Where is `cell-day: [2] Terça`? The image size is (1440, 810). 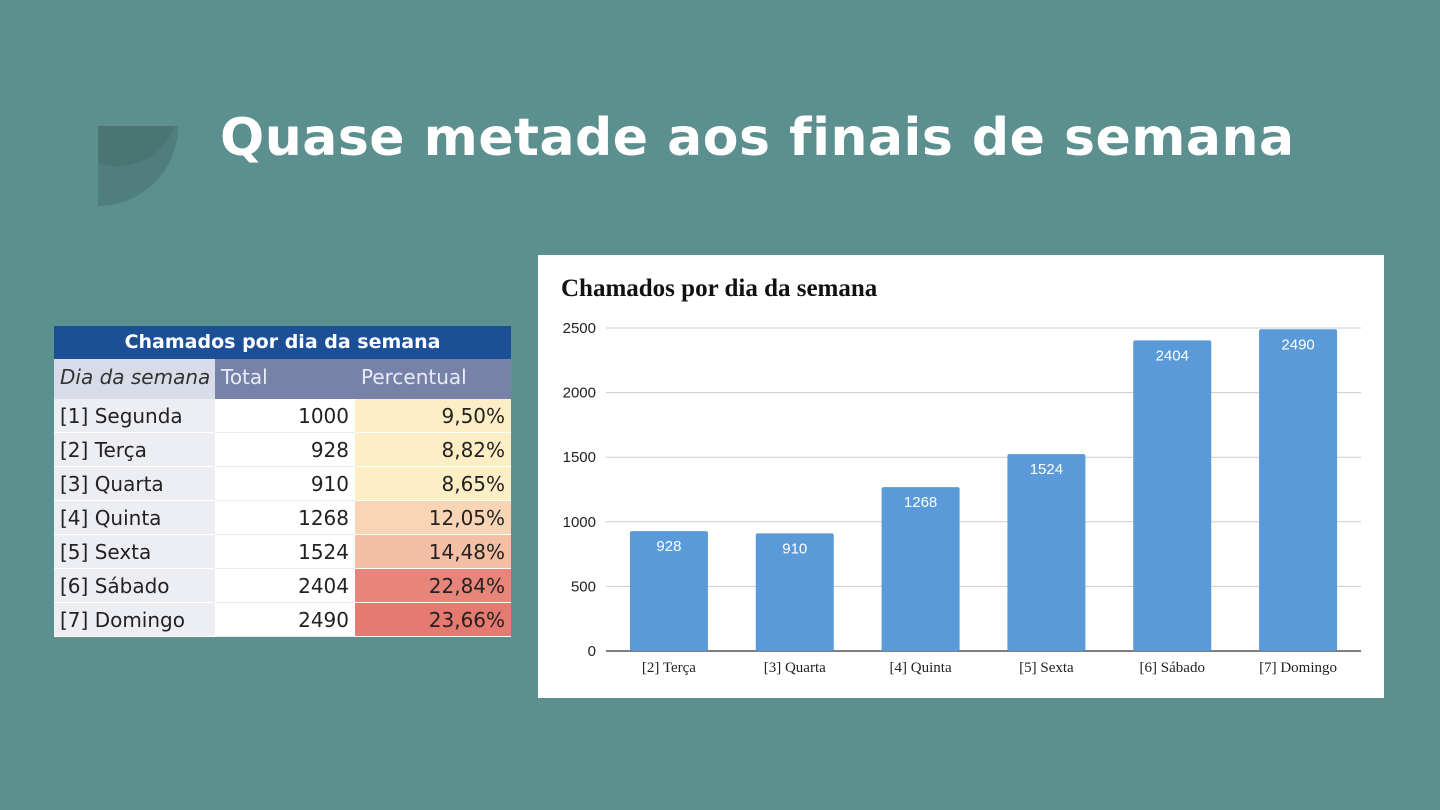
cell-day: [2] Terça is located at coordinates (134, 449).